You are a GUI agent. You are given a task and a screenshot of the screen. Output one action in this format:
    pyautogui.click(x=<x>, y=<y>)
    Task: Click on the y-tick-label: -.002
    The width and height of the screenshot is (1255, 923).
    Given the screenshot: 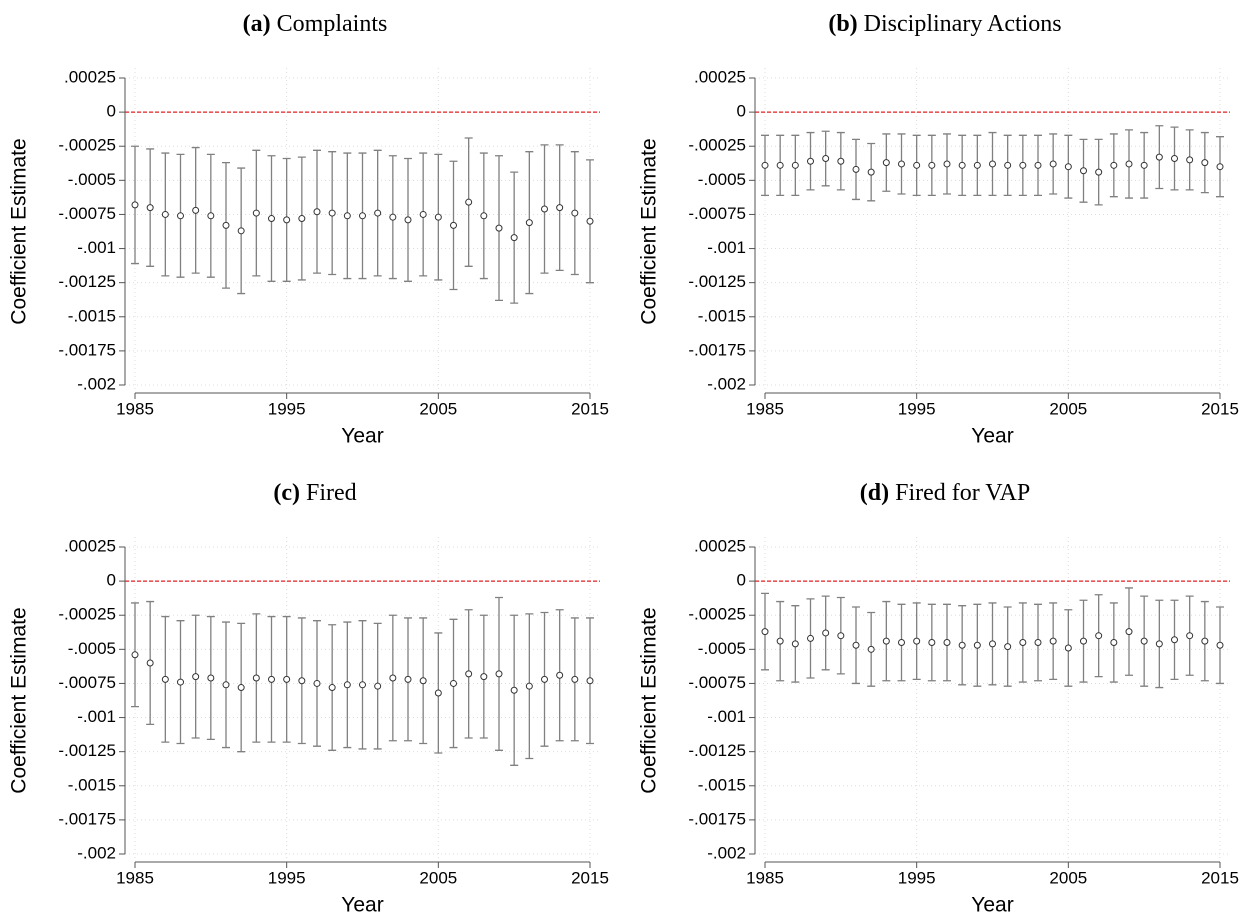 What is the action you would take?
    pyautogui.click(x=96, y=852)
    